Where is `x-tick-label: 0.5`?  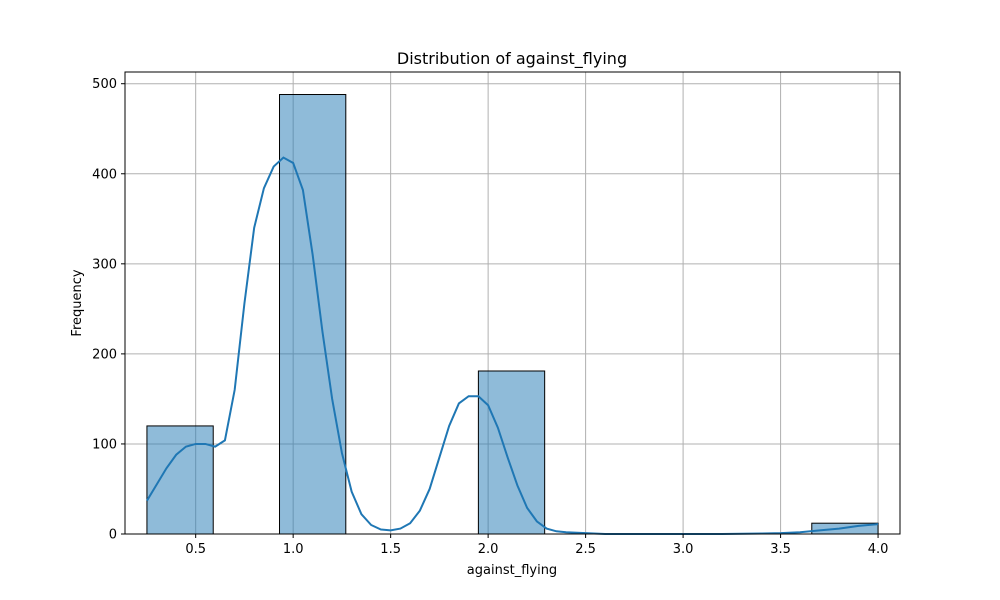 x-tick-label: 0.5 is located at coordinates (195, 549).